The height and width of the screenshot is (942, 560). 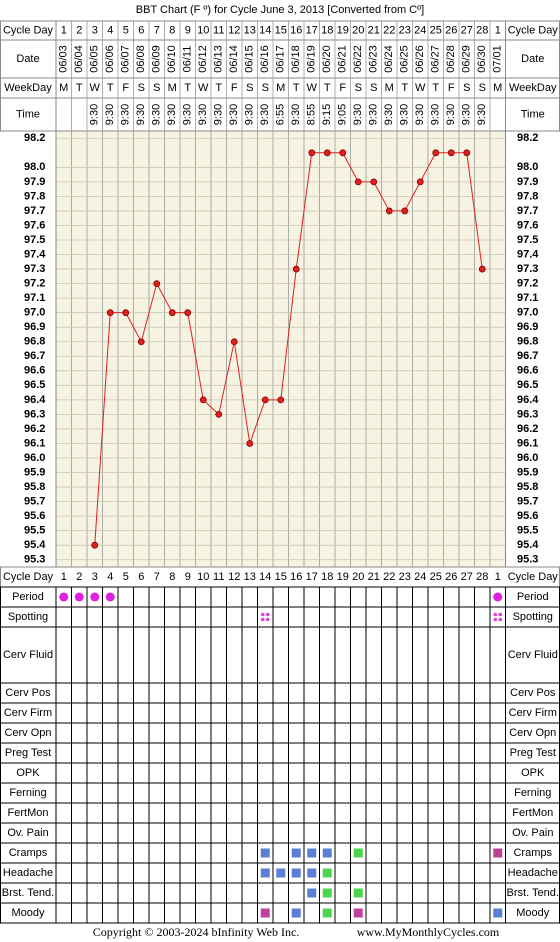 I want to click on symptom-label: Cerv Firm, so click(x=533, y=713).